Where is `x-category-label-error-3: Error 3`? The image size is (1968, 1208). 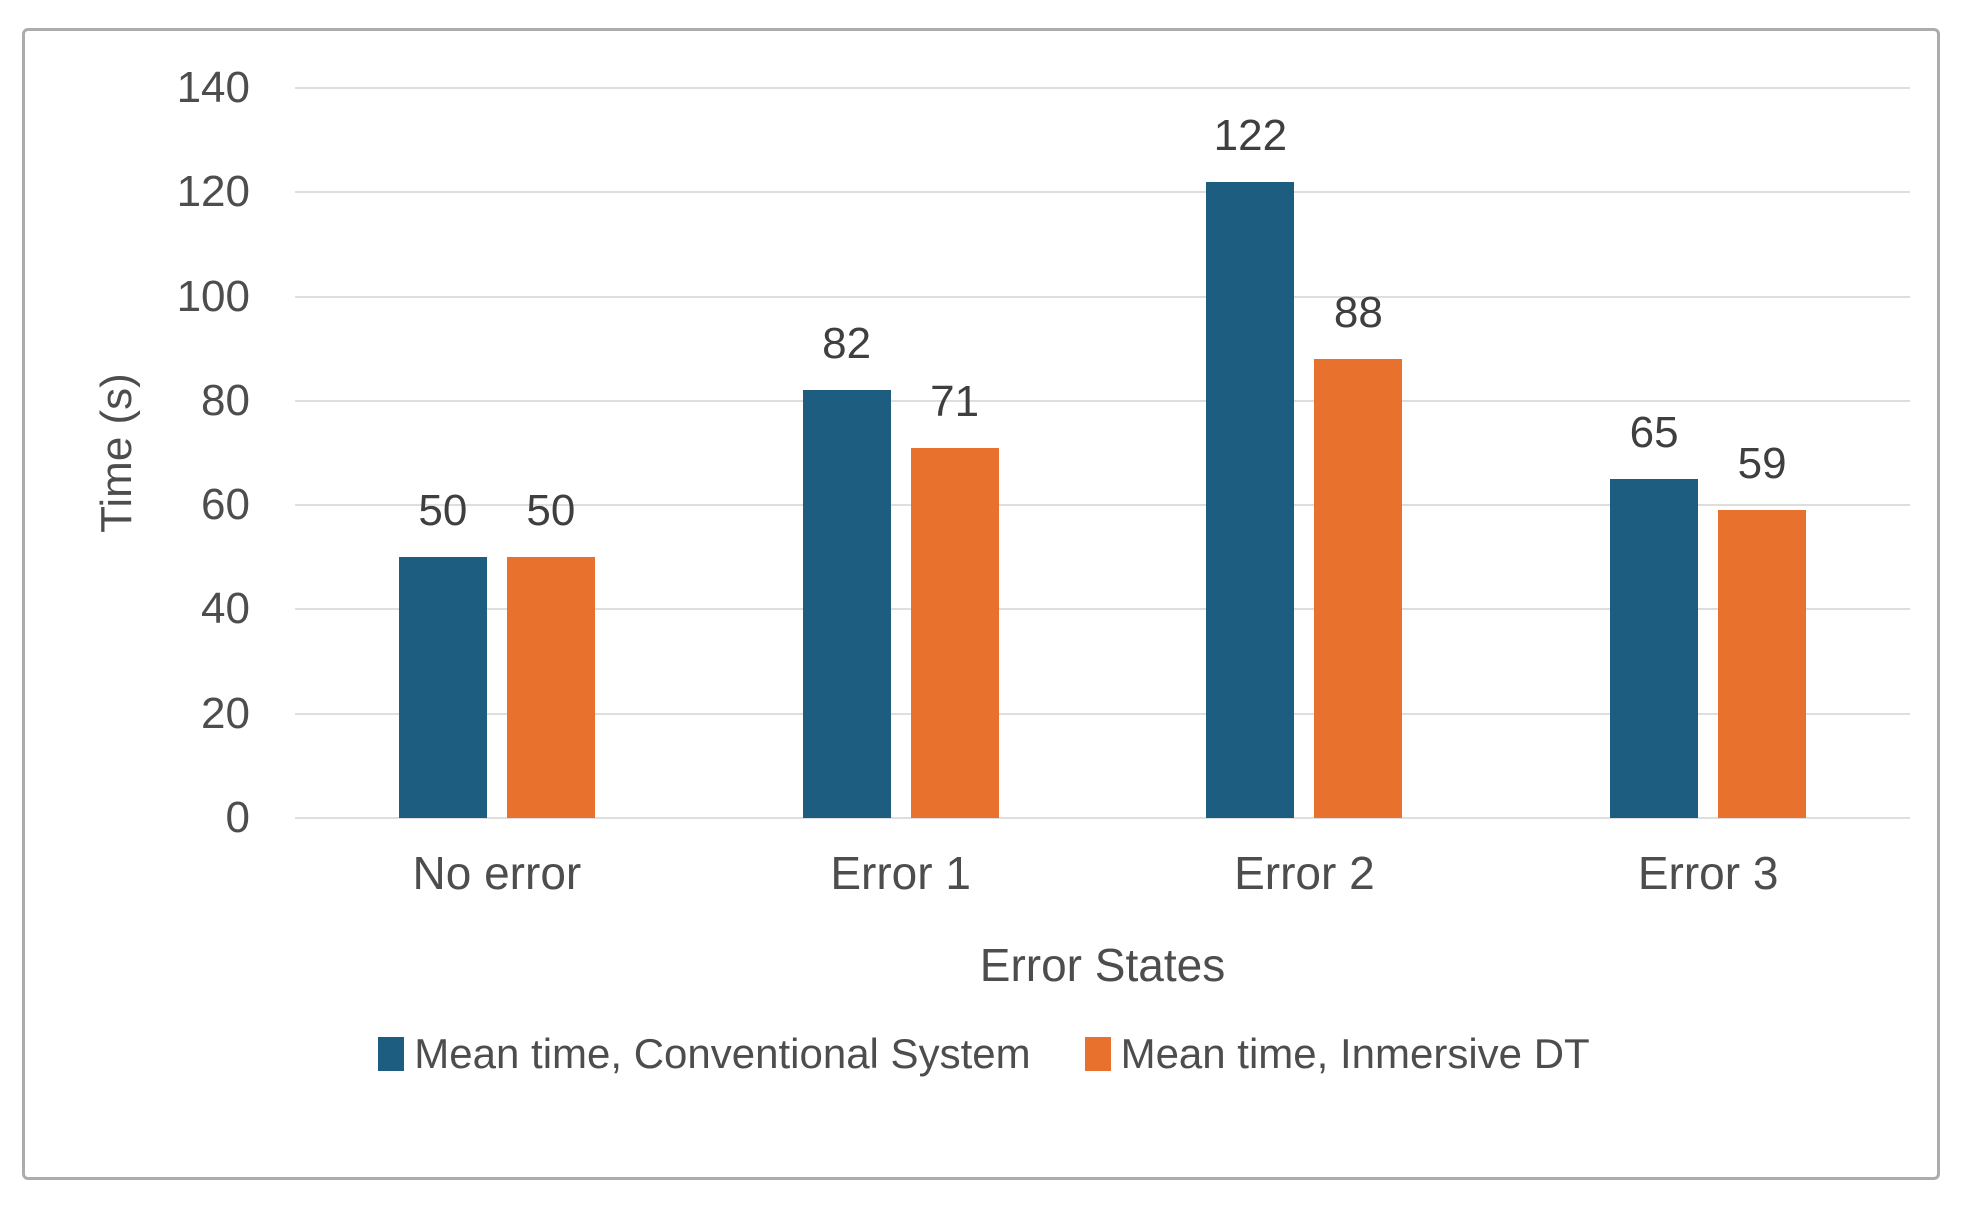 x-category-label-error-3: Error 3 is located at coordinates (1708, 873).